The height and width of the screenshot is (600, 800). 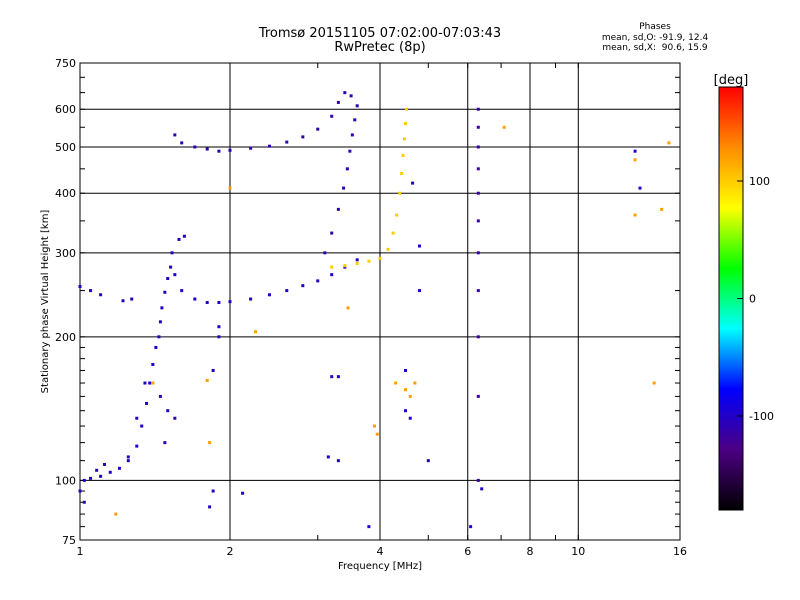 What do you see at coordinates (578, 551) in the screenshot?
I see `x-tick-label: 10` at bounding box center [578, 551].